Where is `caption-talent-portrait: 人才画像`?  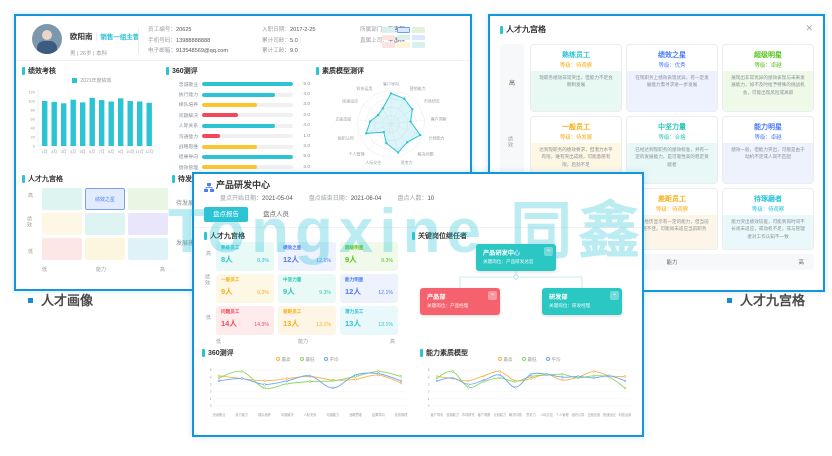 caption-talent-portrait: 人才画像 is located at coordinates (60, 299).